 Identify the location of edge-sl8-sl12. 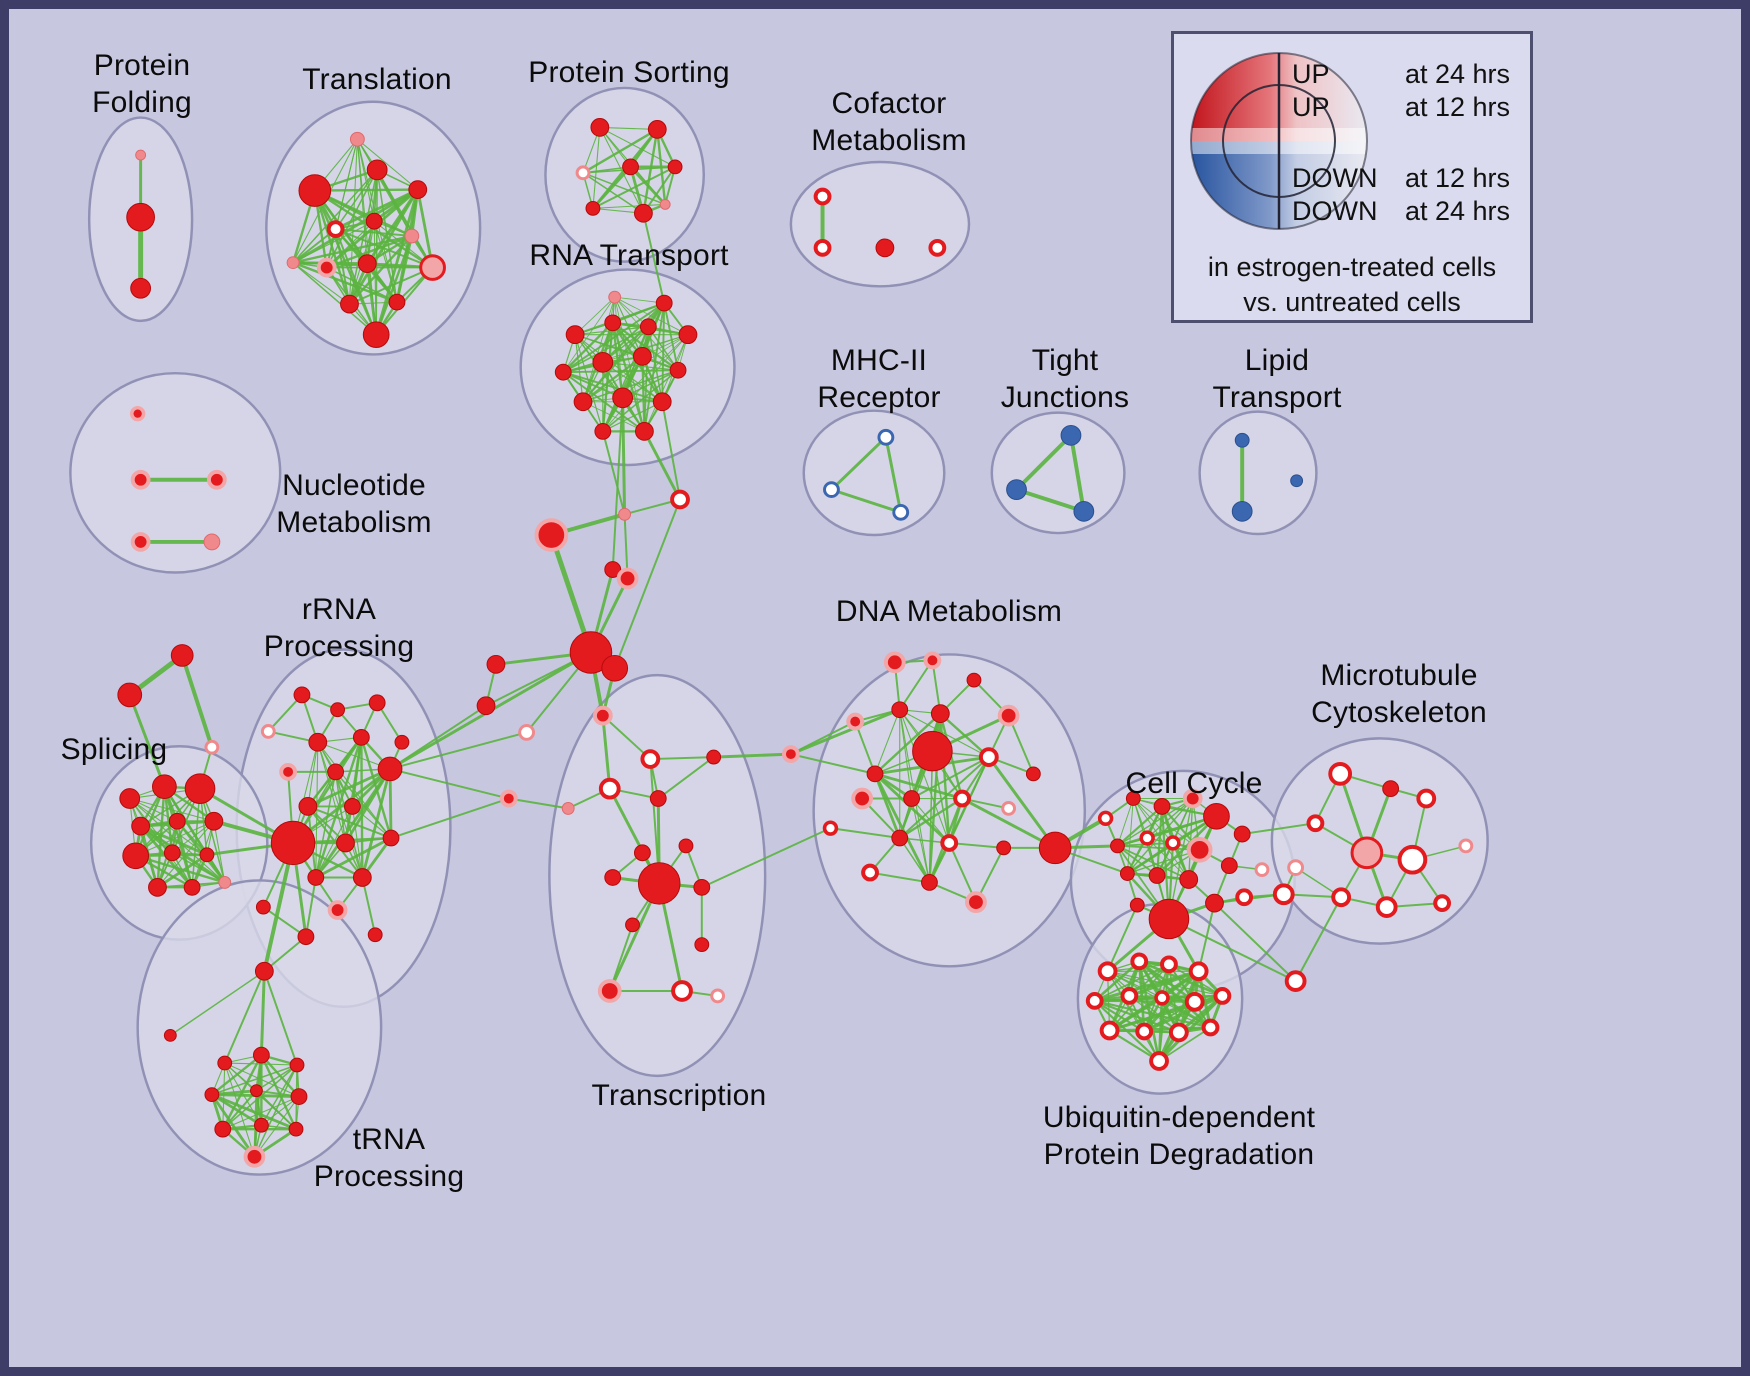
(198, 868).